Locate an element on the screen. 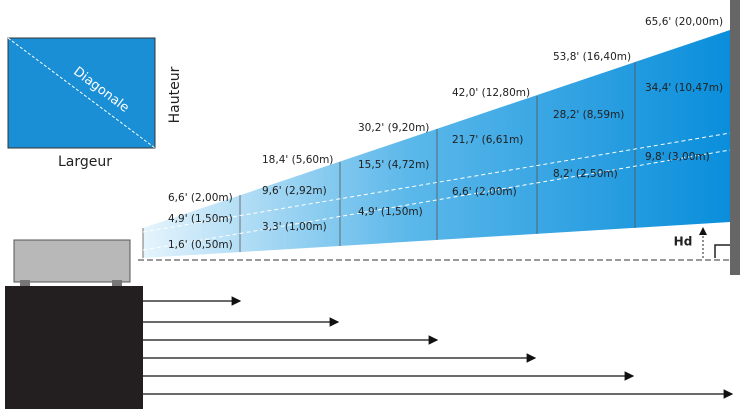  diagonal-value: 30,2' (9,20m) is located at coordinates (393, 128).